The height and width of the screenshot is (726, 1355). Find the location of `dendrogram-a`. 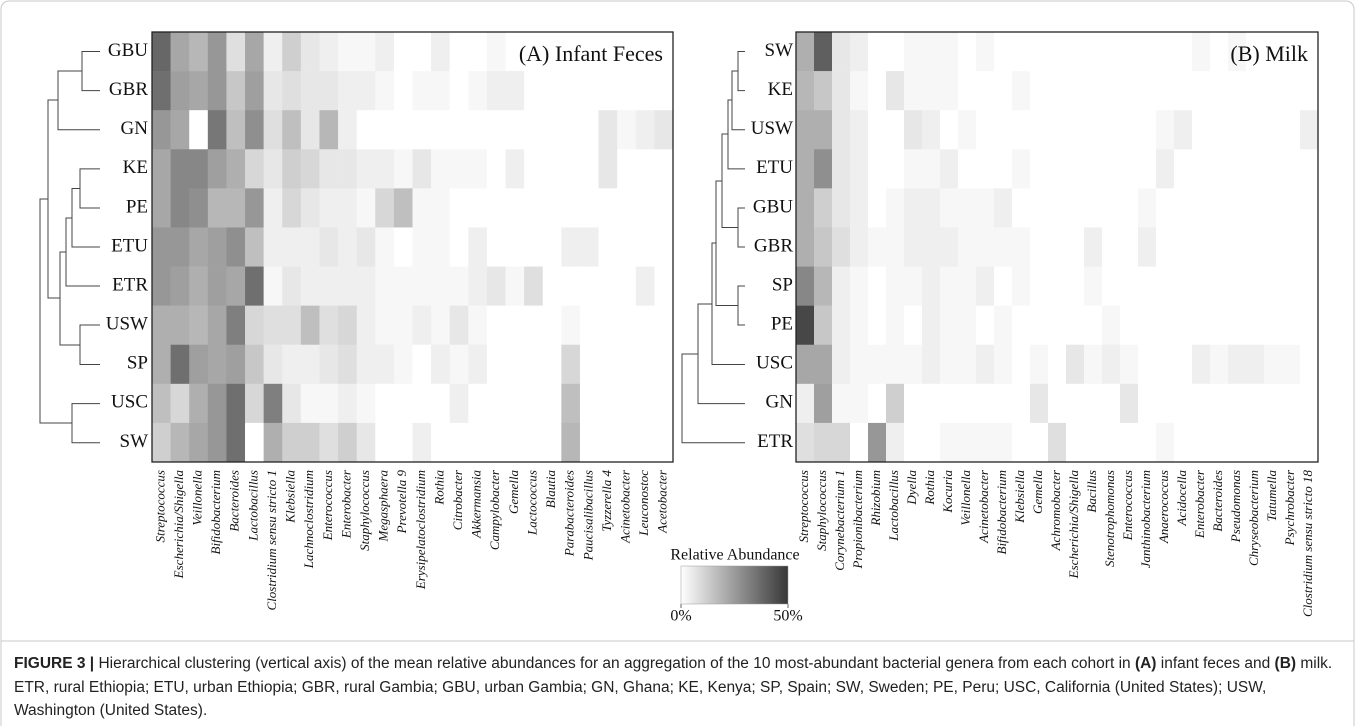

dendrogram-a is located at coordinates (69, 247).